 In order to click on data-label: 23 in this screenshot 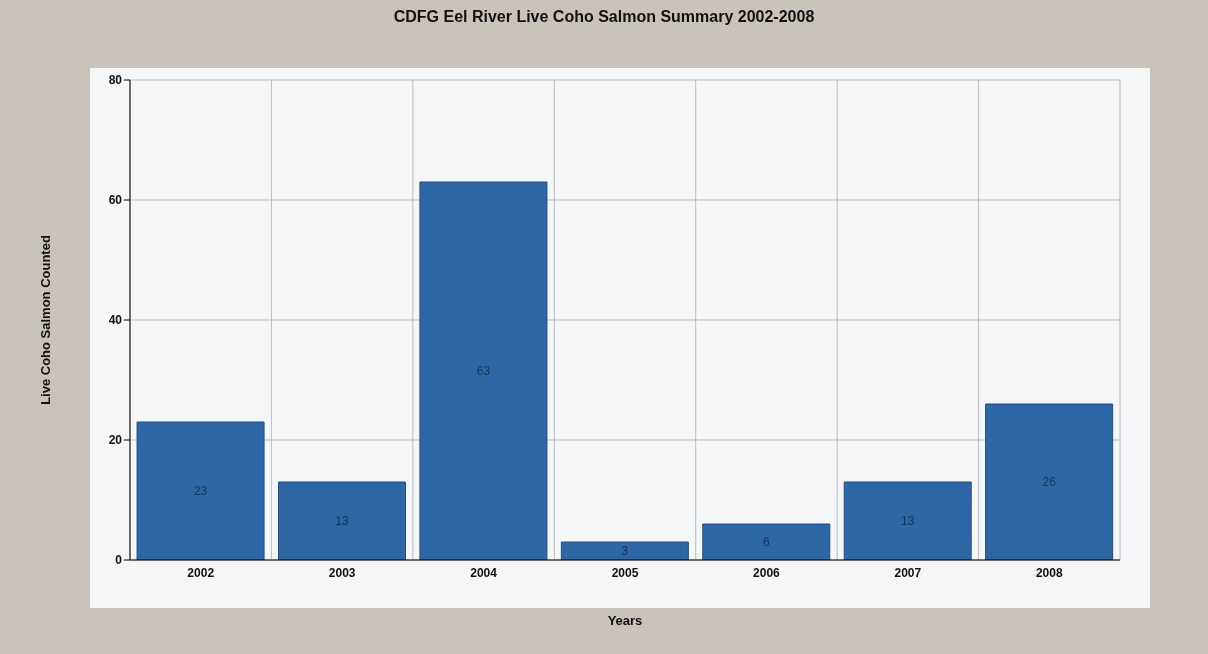, I will do `click(200, 491)`.